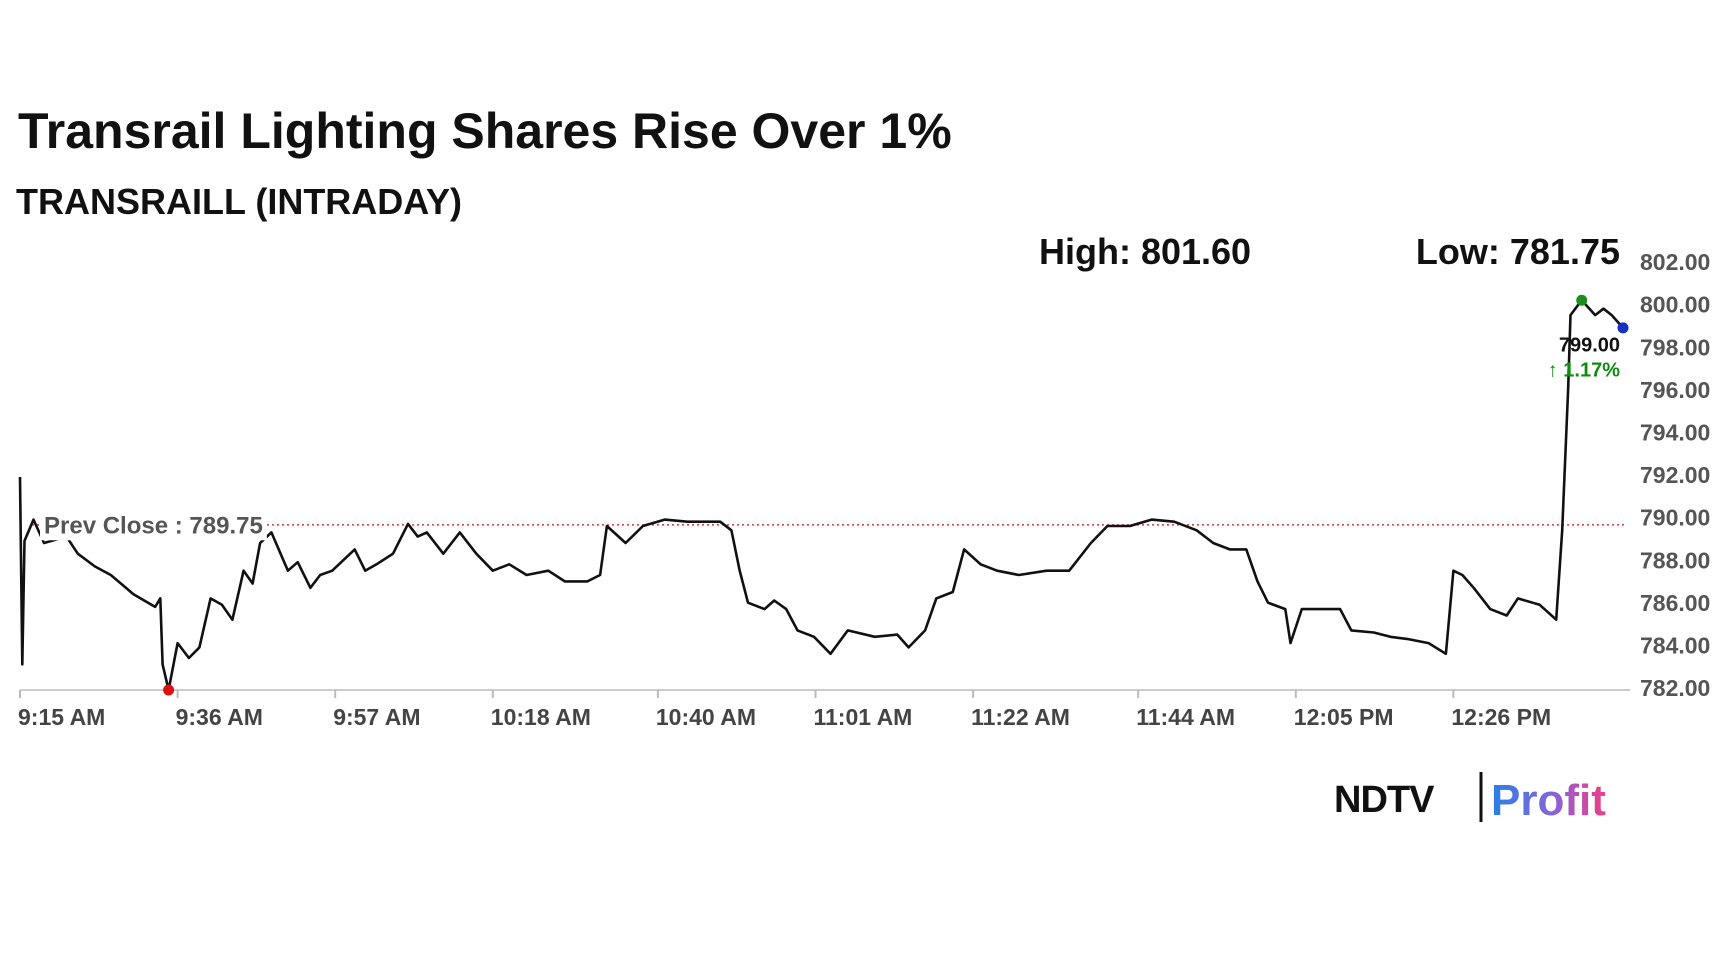  I want to click on prev-close-label-bg, so click(153, 526).